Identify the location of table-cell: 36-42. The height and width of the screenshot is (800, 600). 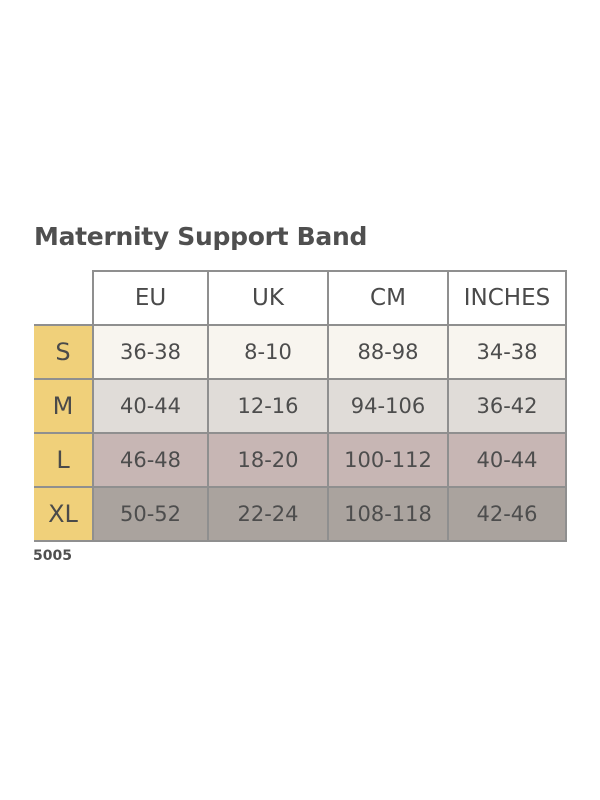
(507, 406).